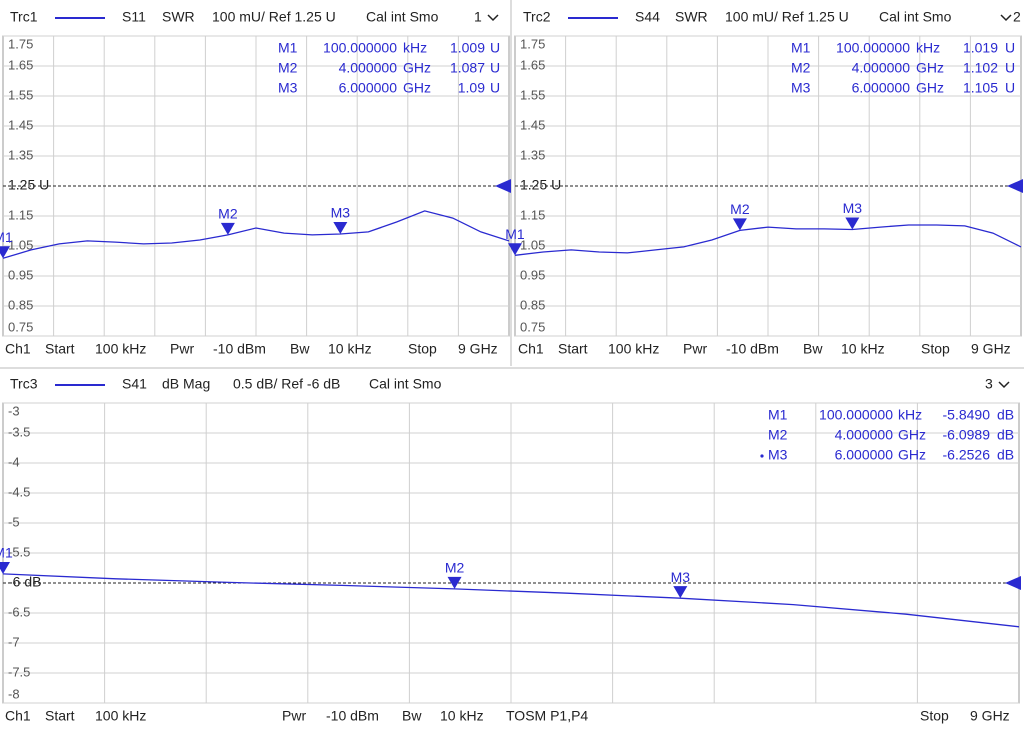 The width and height of the screenshot is (1024, 732). Describe the element at coordinates (863, 349) in the screenshot. I see `footer-item: 10 kHz` at that location.